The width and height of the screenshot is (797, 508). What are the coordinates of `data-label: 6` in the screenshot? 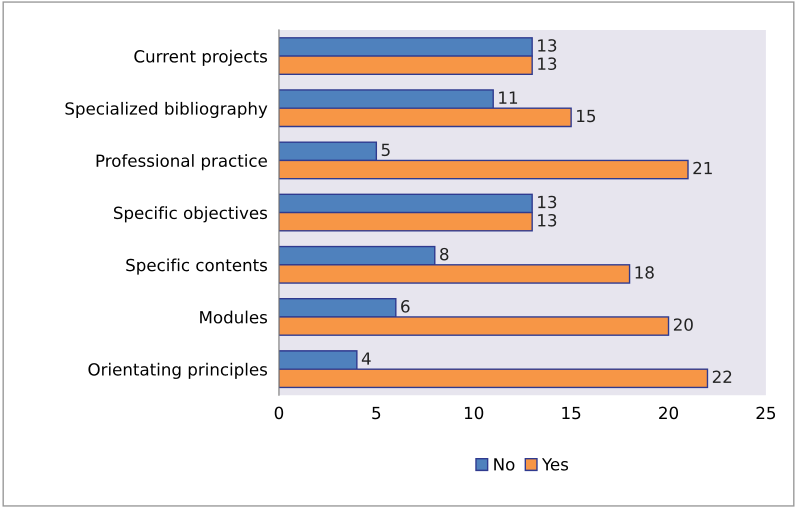 It's located at (405, 306).